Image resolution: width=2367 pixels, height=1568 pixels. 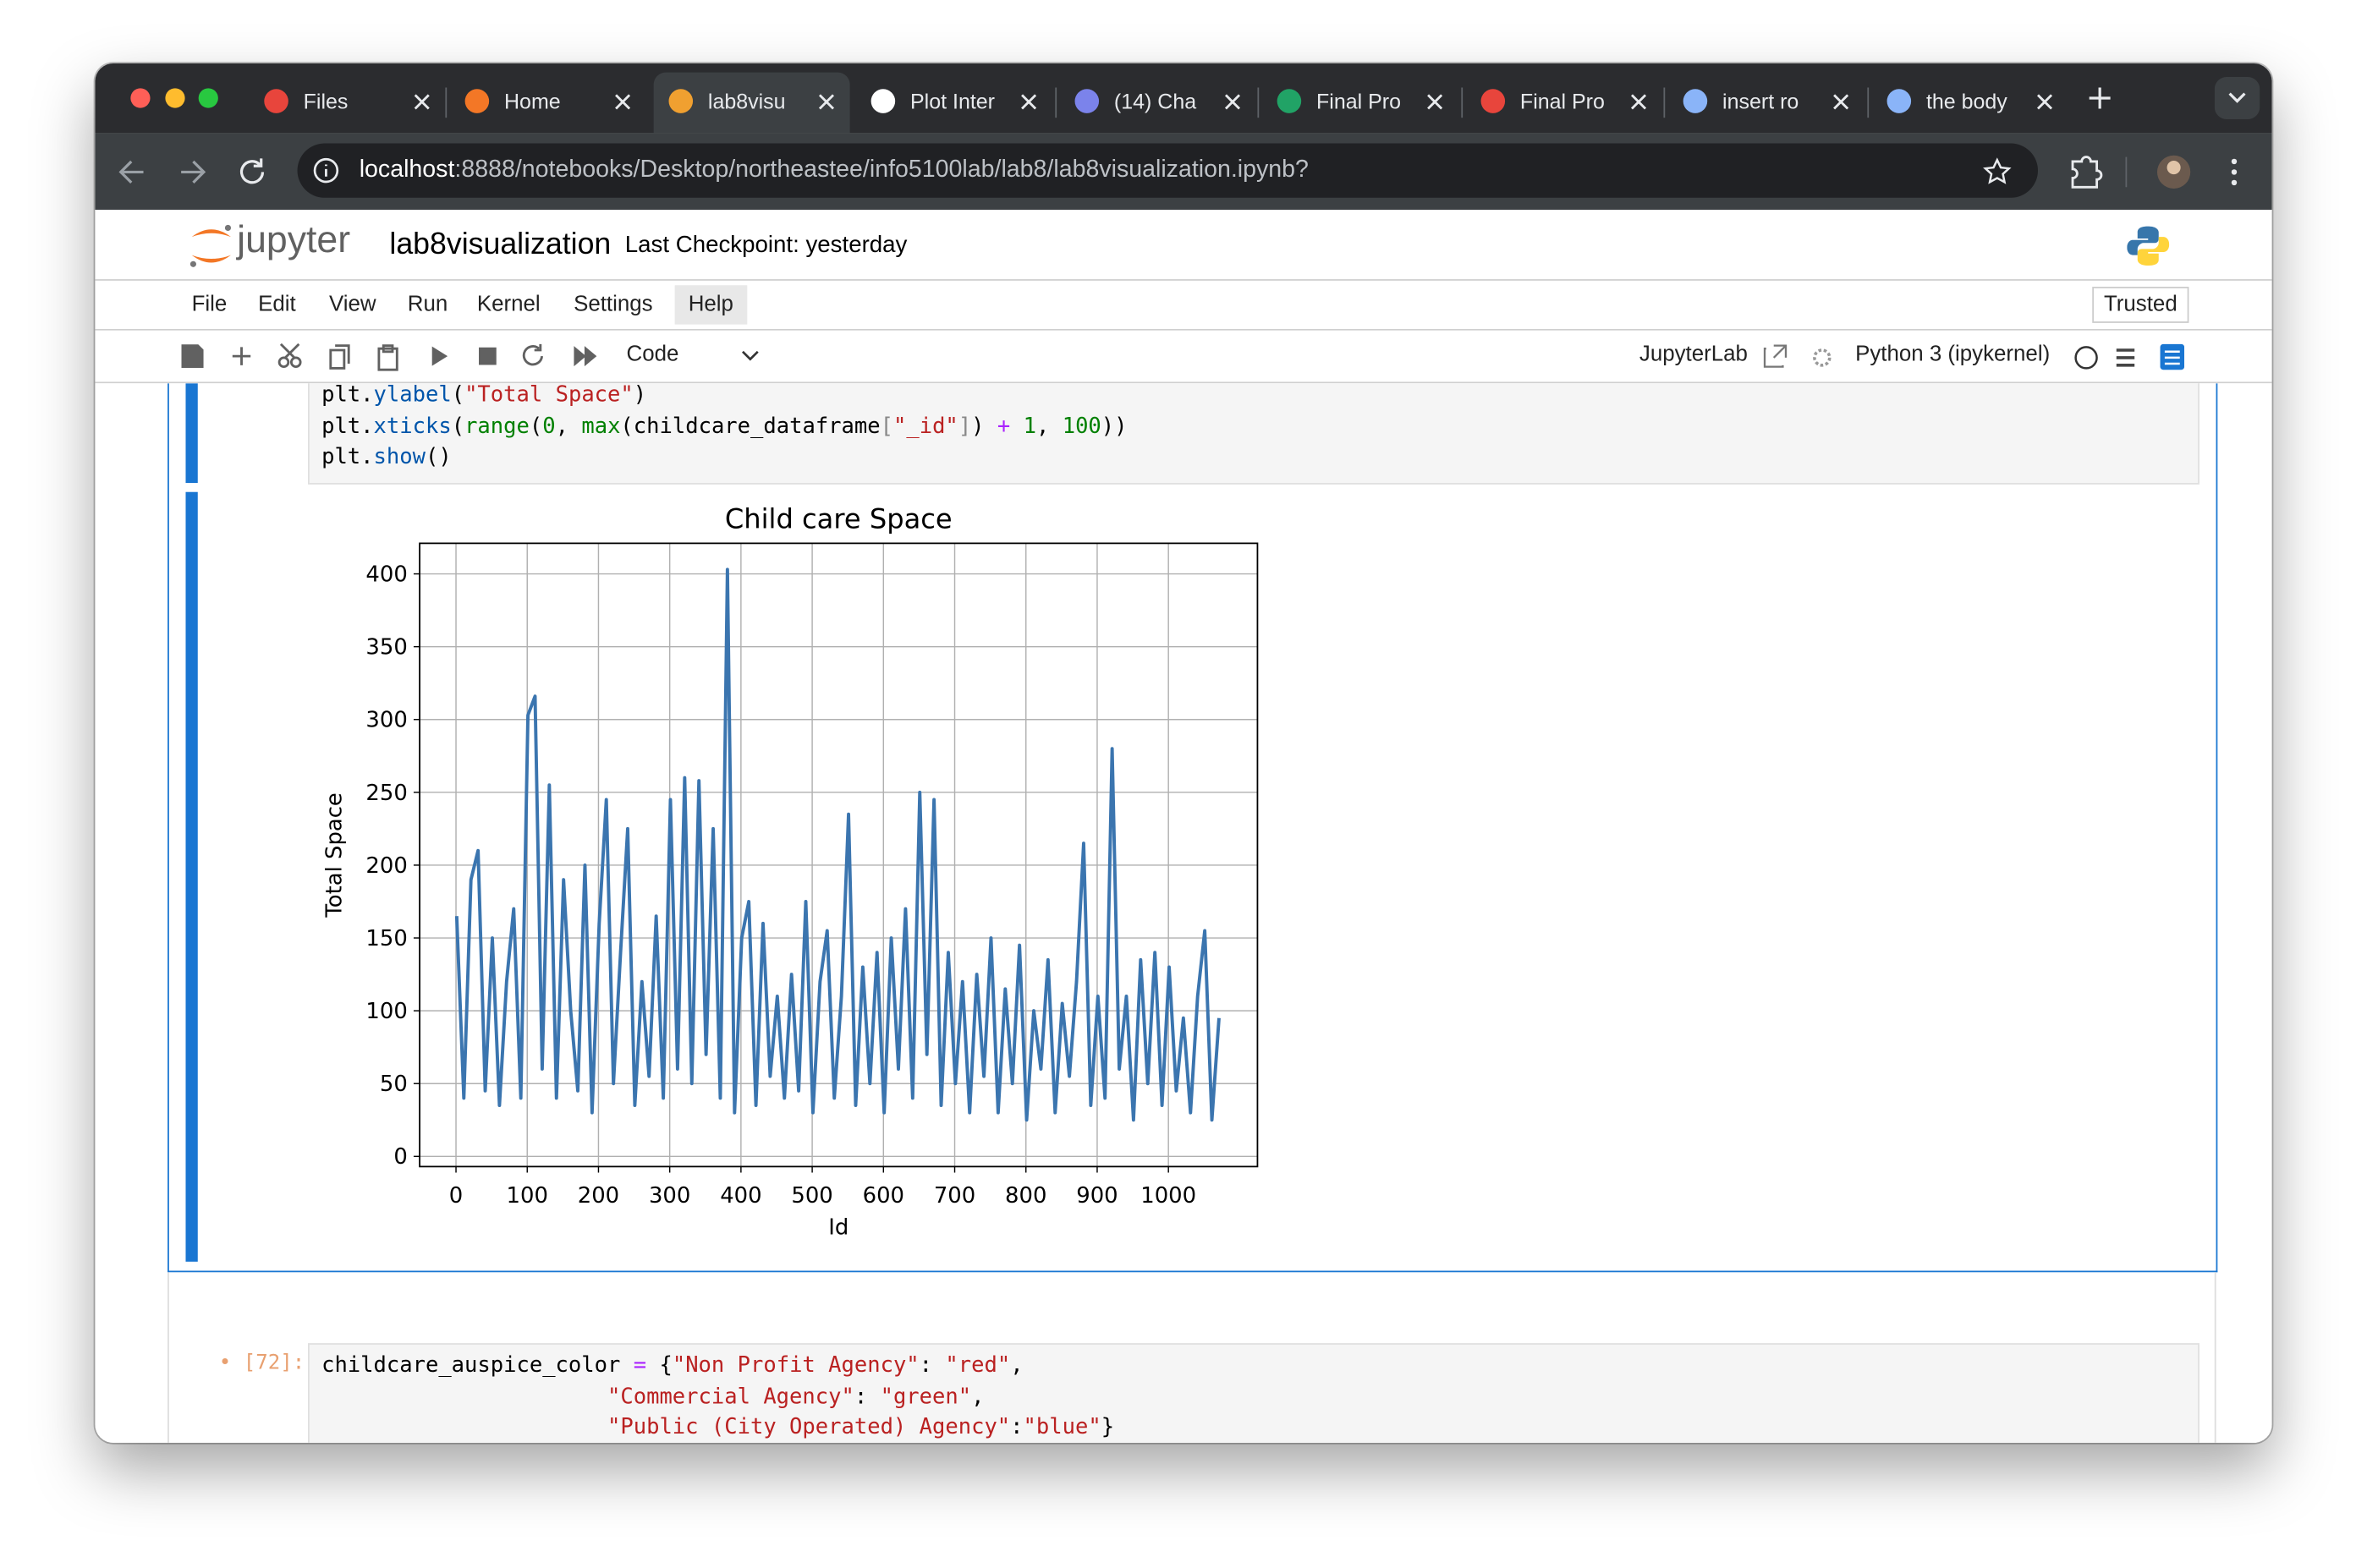 What do you see at coordinates (1493, 101) in the screenshot?
I see `tab-icon` at bounding box center [1493, 101].